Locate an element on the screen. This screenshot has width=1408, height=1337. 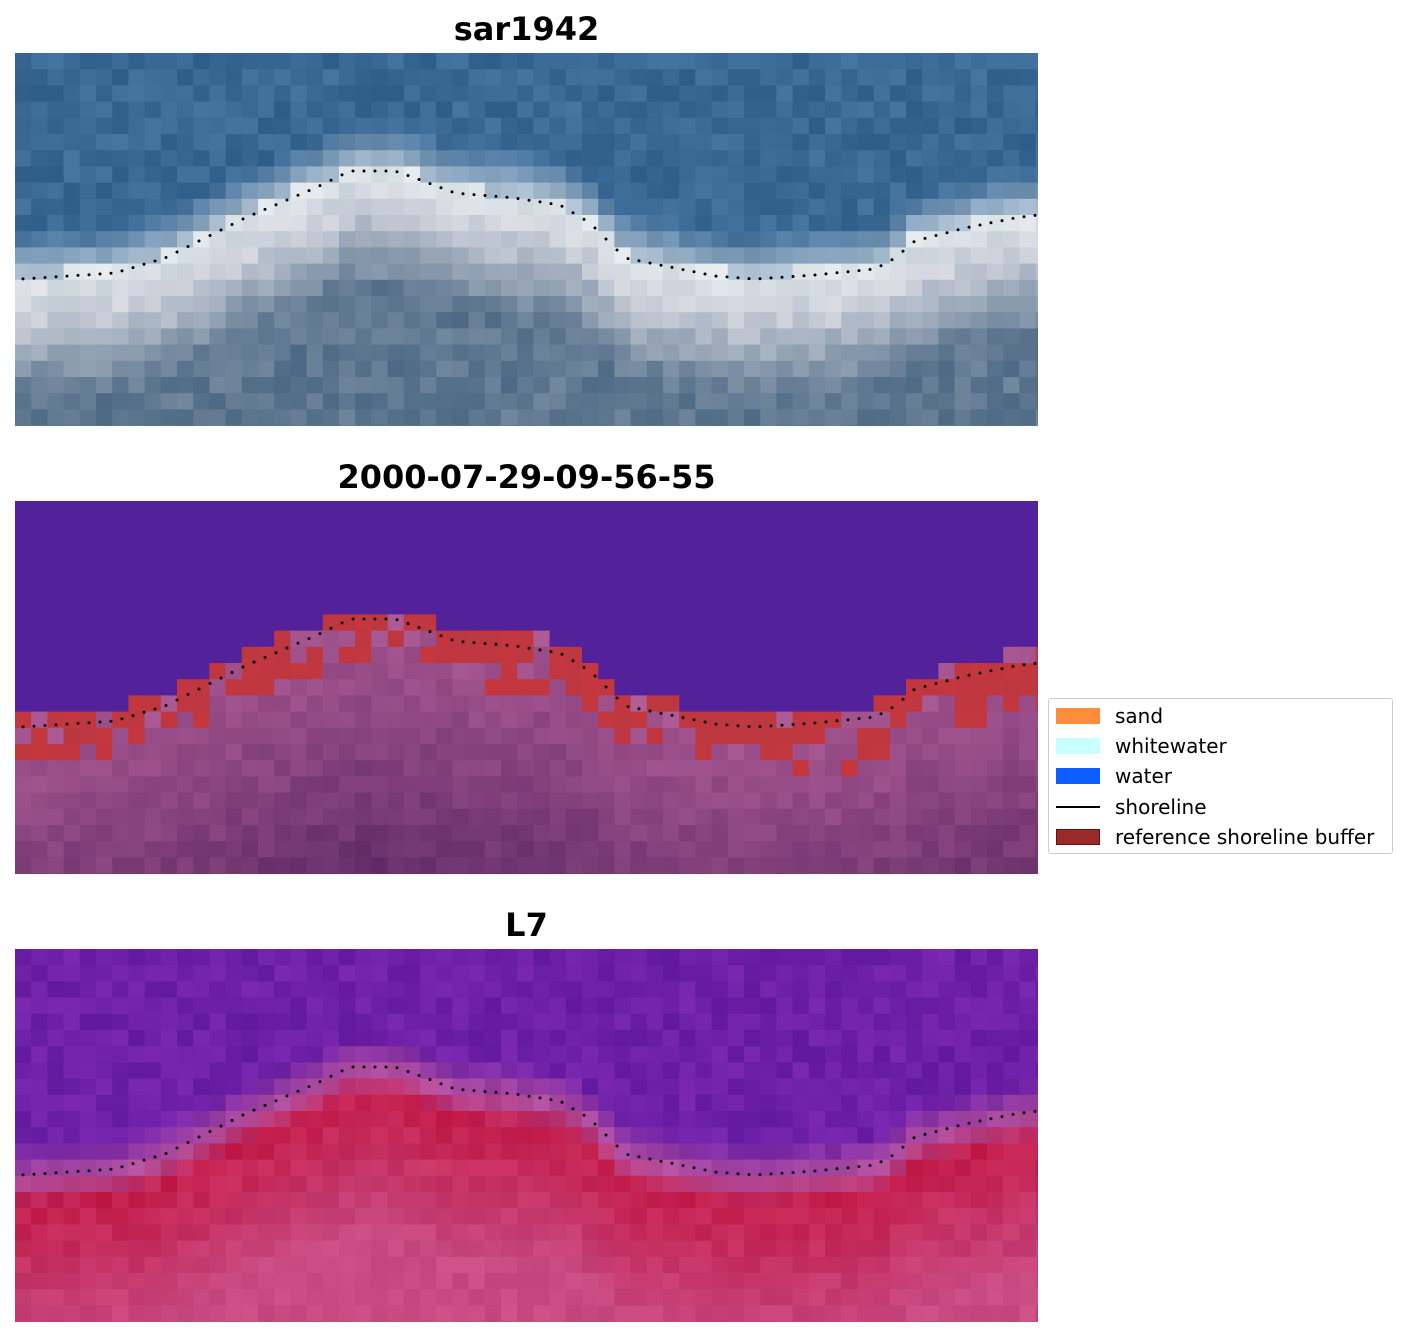
legend-item-shoreline: shoreline is located at coordinates (1131, 807).